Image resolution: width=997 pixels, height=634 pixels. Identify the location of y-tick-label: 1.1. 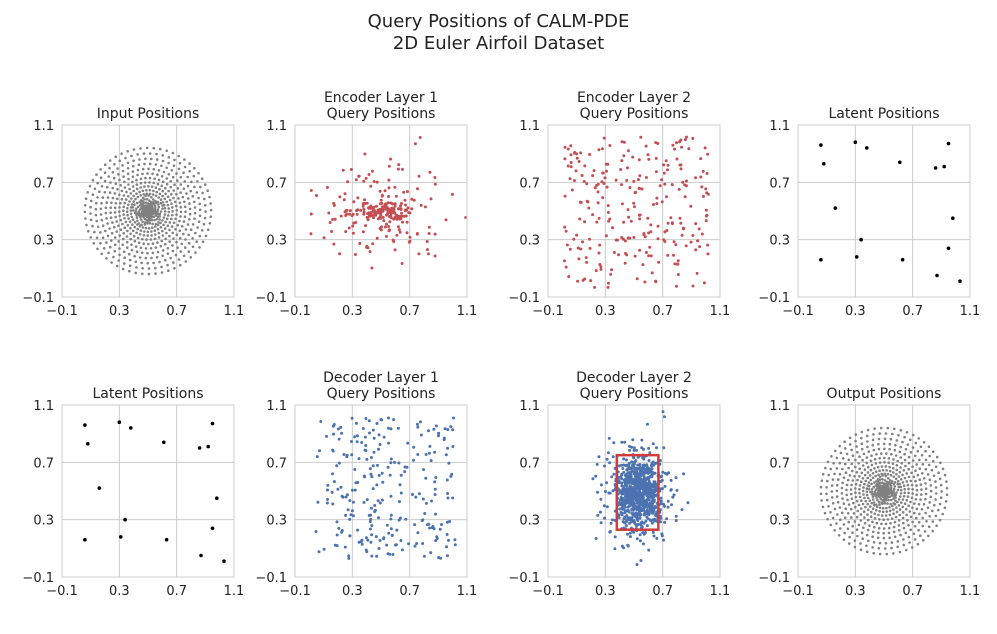
(779, 406).